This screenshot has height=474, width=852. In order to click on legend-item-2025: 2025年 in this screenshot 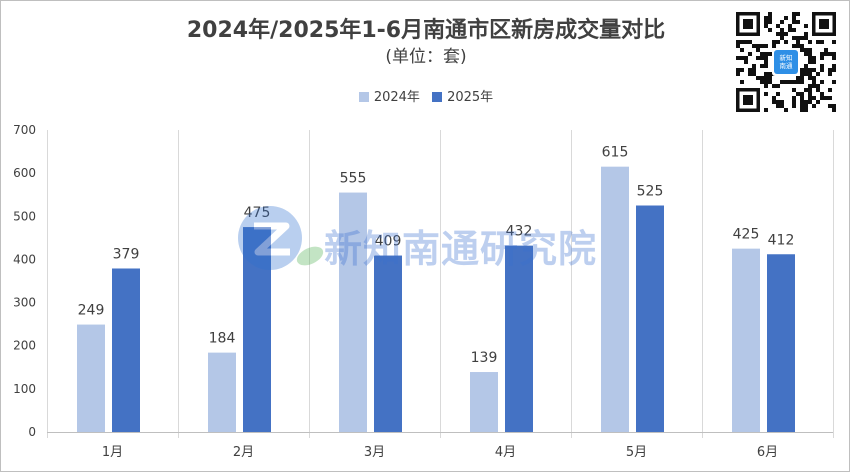, I will do `click(462, 95)`.